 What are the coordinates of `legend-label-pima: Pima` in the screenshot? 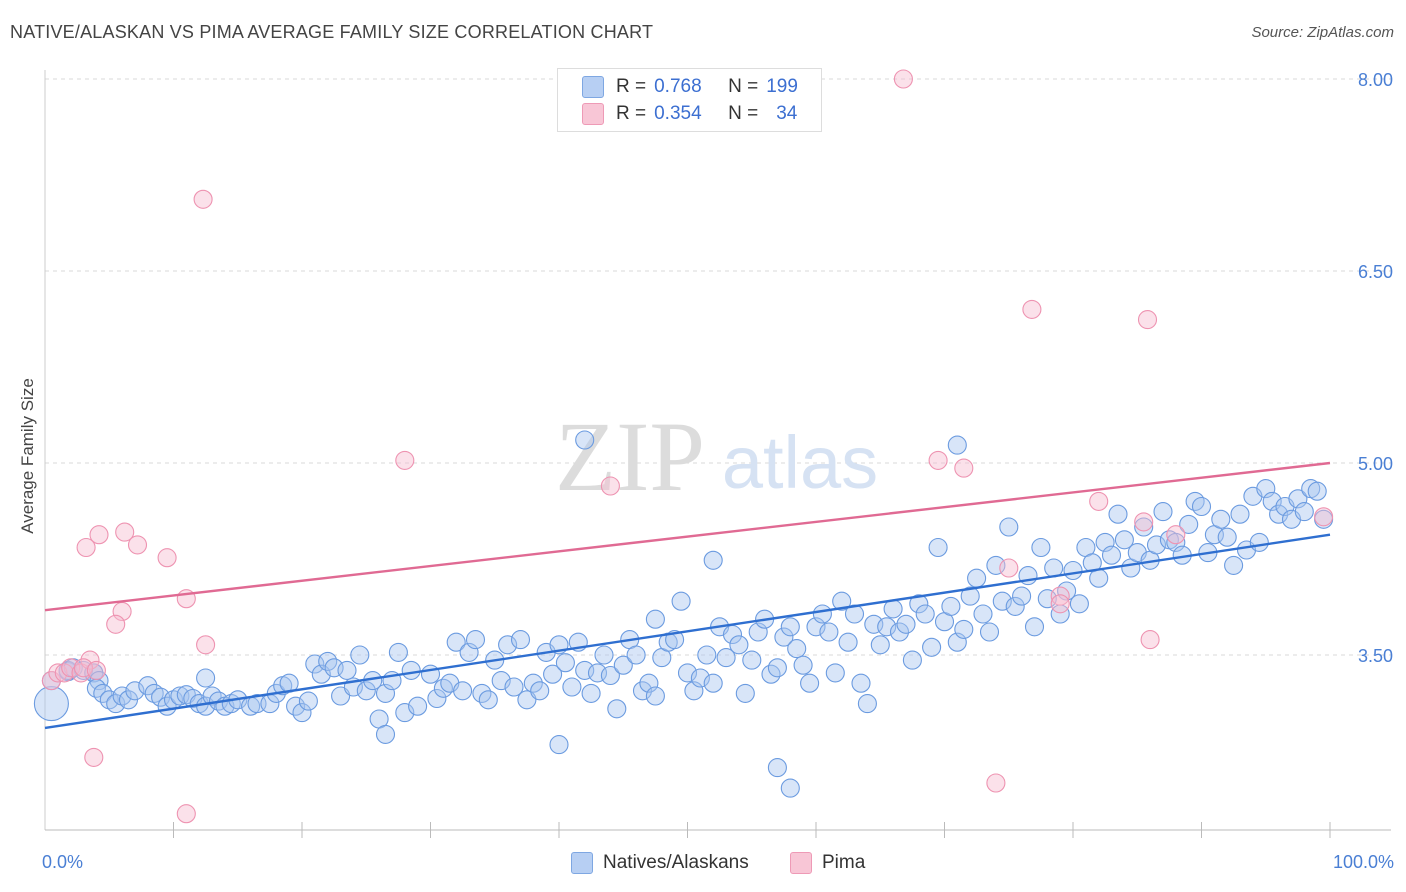 It's located at (844, 862).